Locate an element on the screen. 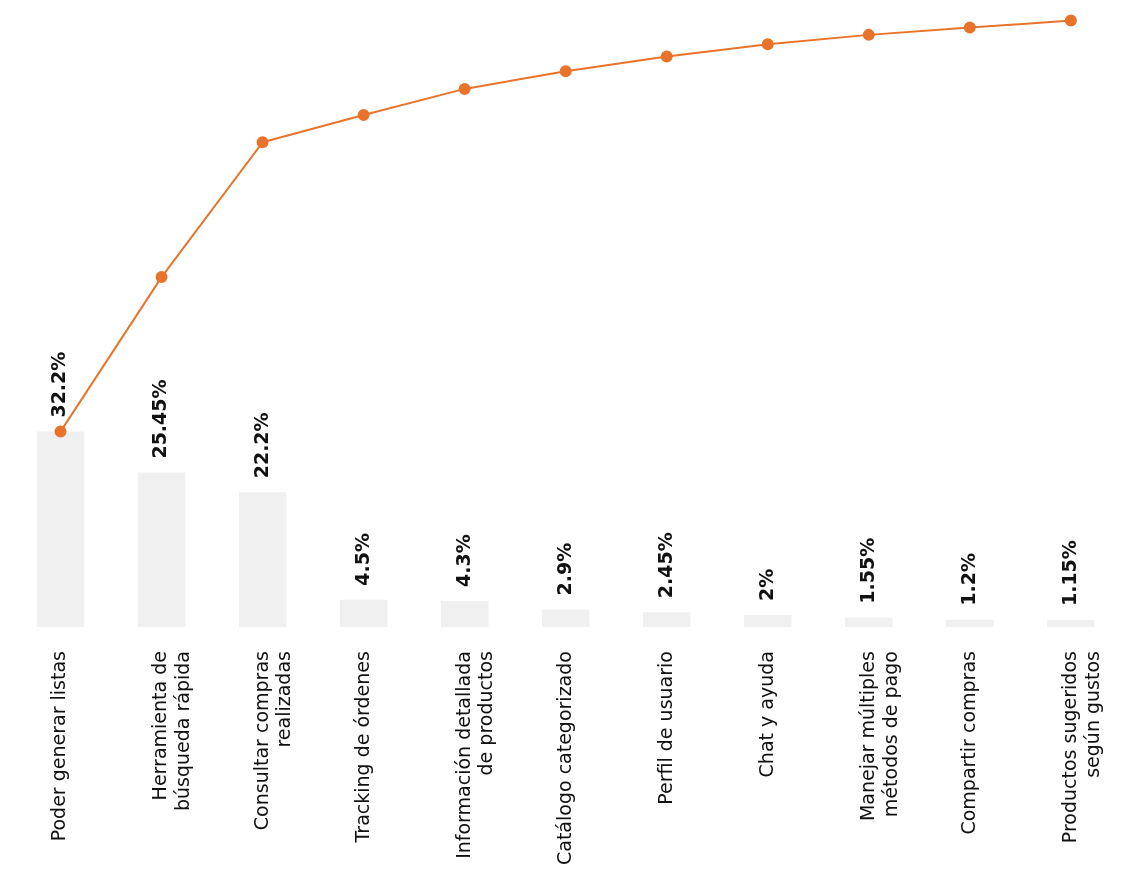 The width and height of the screenshot is (1141, 893). data-label: 1.2% is located at coordinates (967, 579).